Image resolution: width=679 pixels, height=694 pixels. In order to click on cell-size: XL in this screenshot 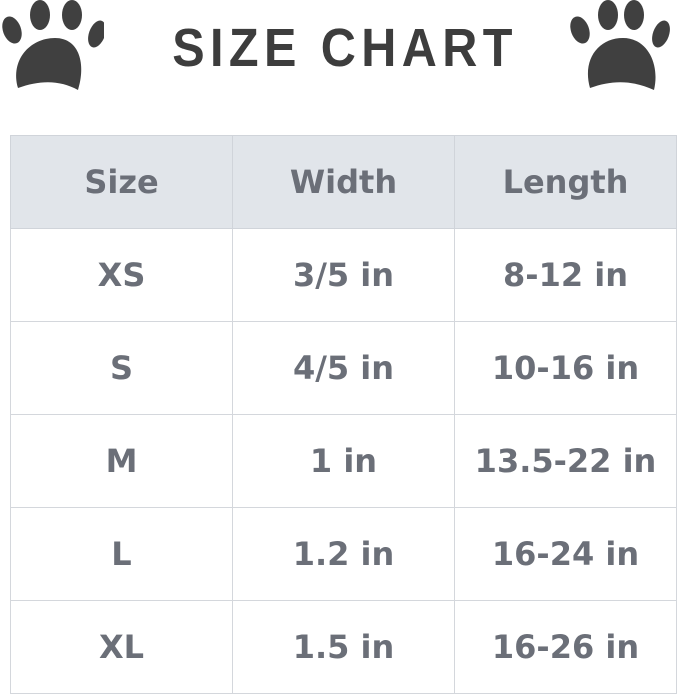, I will do `click(121, 647)`.